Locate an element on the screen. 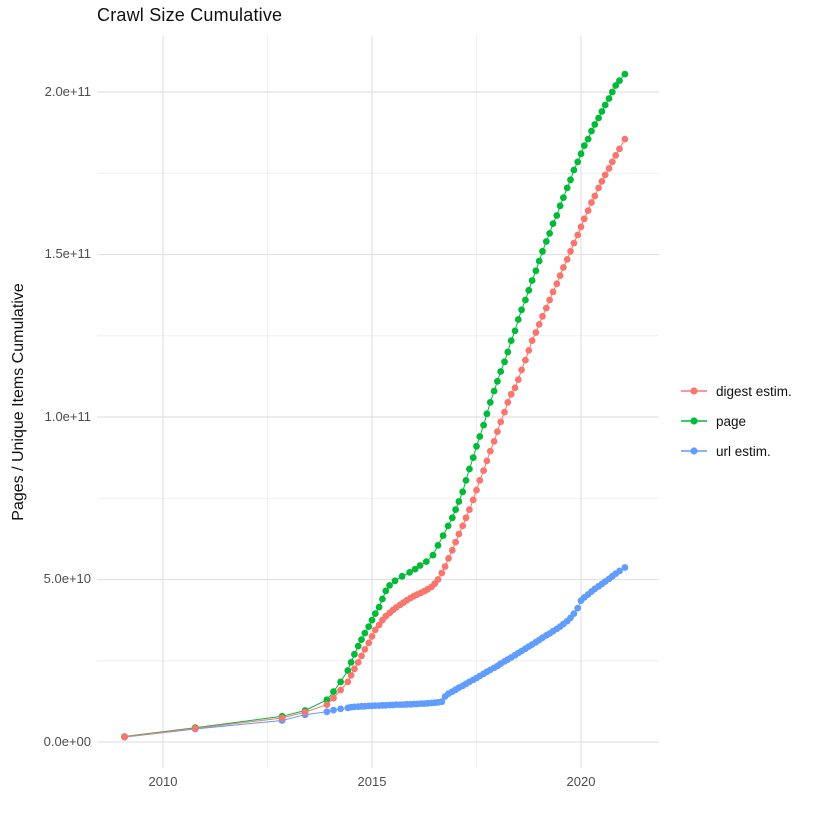  series-url is located at coordinates (375, 652).